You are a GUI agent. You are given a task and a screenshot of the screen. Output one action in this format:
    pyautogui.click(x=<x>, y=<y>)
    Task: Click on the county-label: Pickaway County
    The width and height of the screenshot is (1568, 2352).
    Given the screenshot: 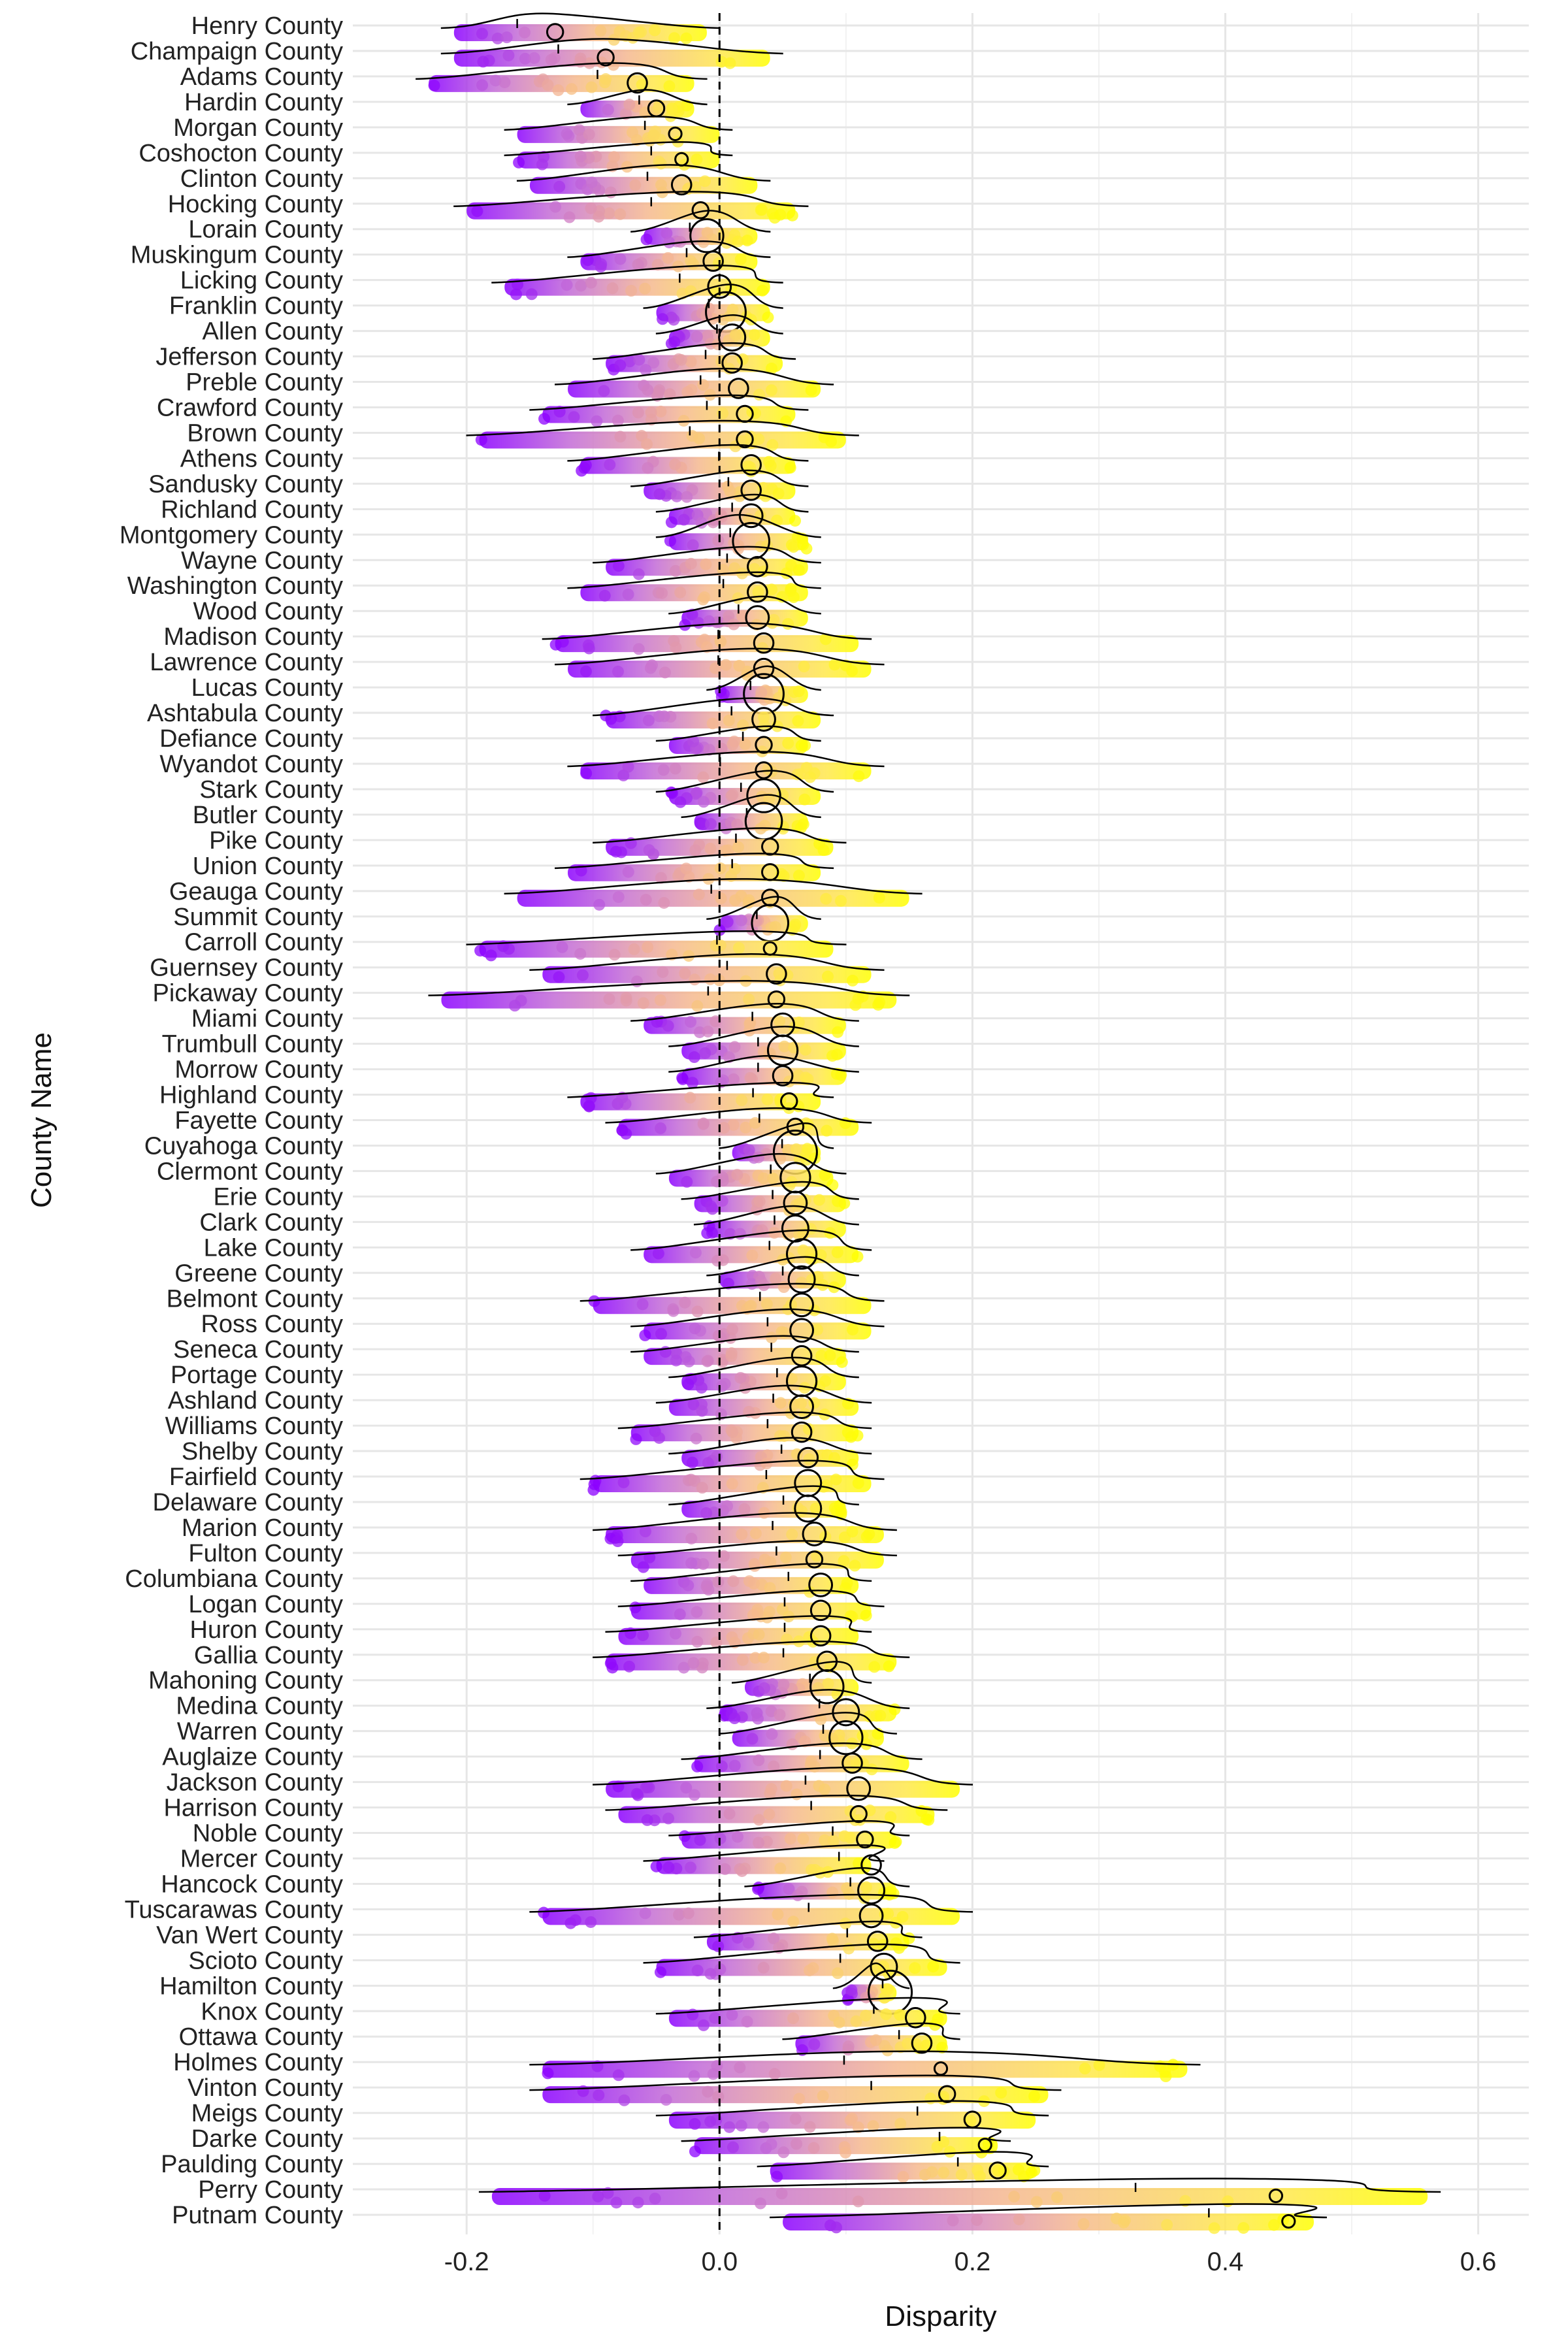 What is the action you would take?
    pyautogui.click(x=248, y=993)
    